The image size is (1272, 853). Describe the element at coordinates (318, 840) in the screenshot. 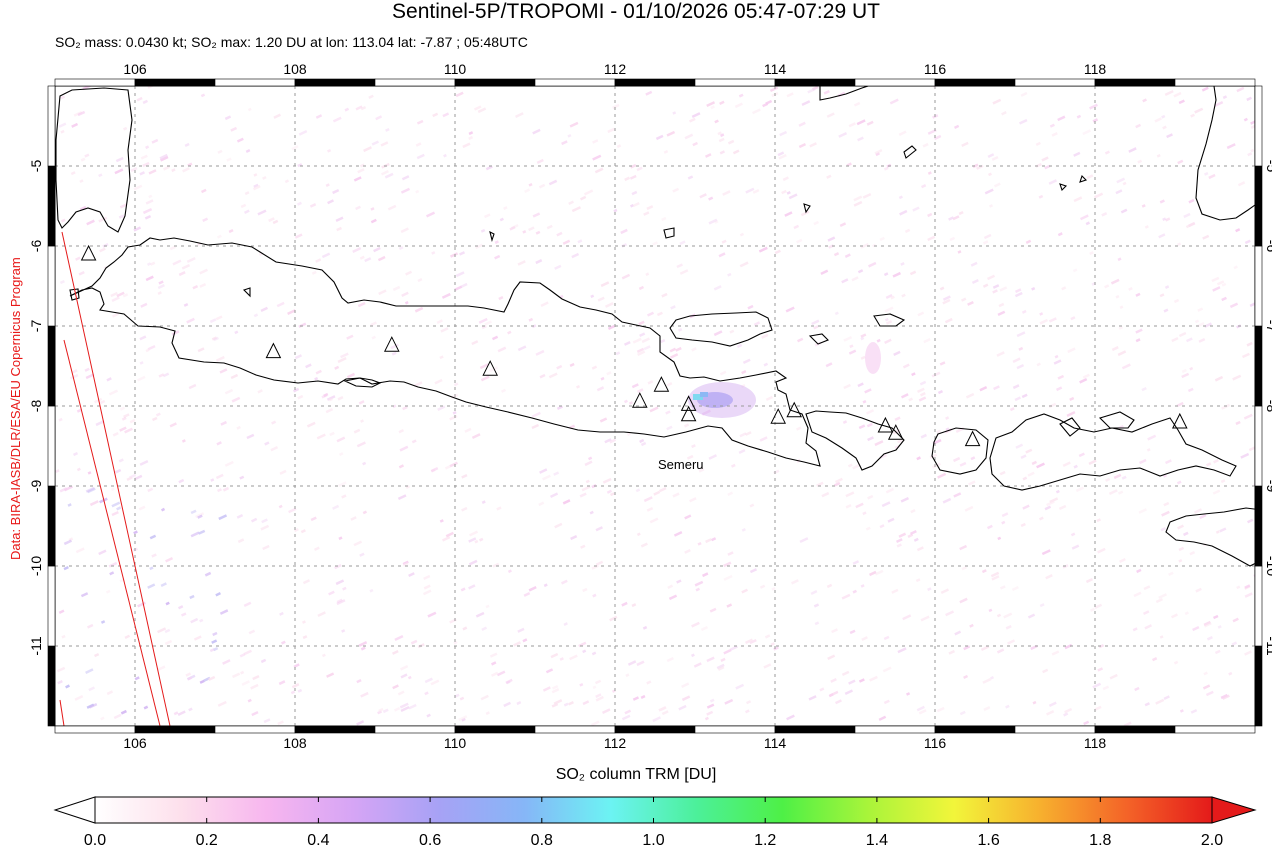

I see `colorbar-tick-label: 0.4` at that location.